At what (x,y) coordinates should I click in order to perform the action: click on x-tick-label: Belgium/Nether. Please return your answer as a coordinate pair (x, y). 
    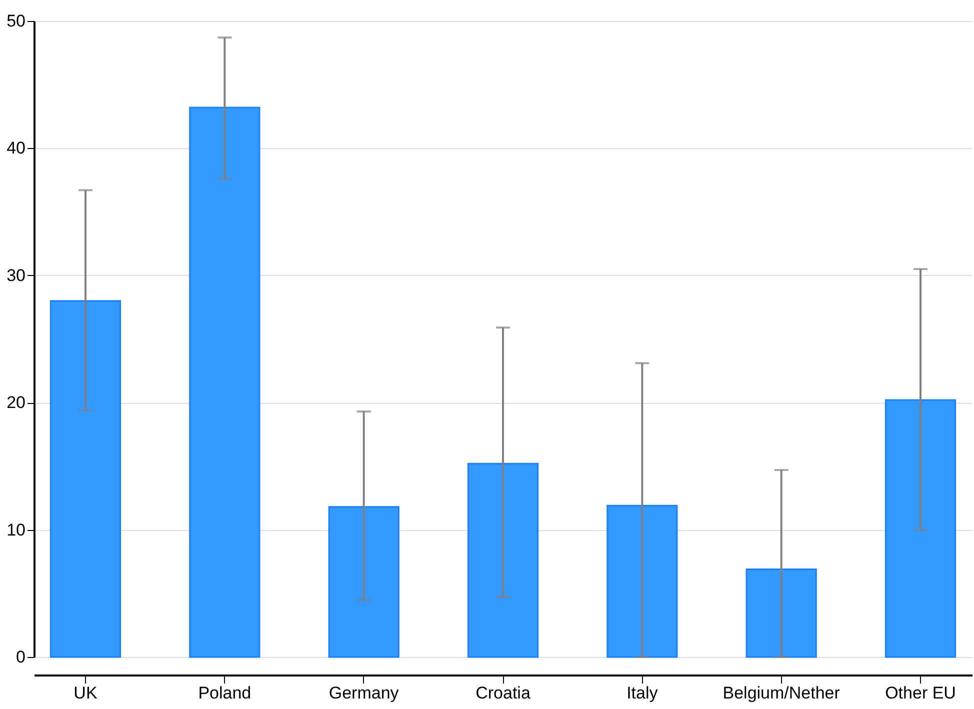
    Looking at the image, I should click on (781, 693).